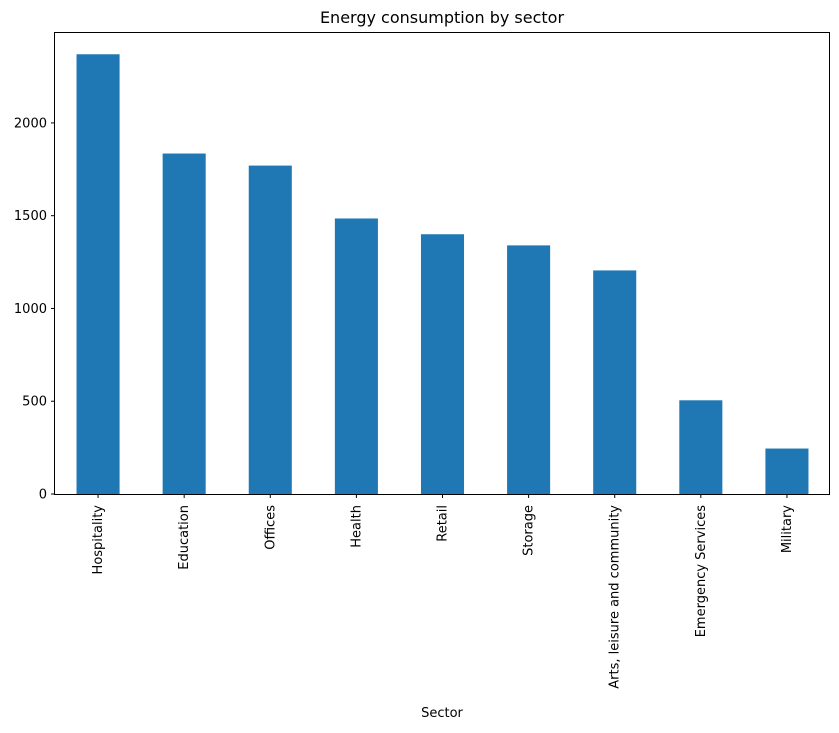  Describe the element at coordinates (98, 540) in the screenshot. I see `x-tick-label: Hospitality` at that location.